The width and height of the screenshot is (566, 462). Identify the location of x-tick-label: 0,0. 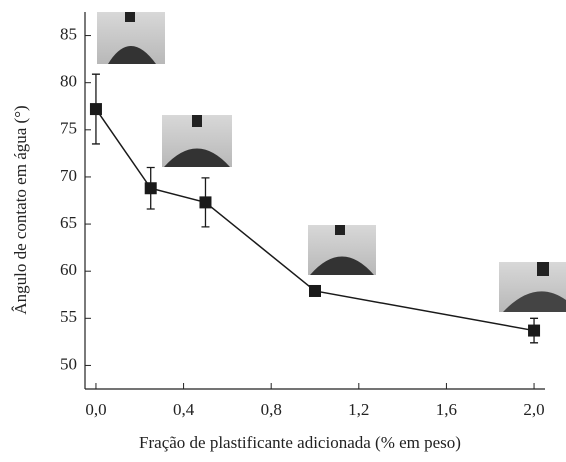
(95, 409).